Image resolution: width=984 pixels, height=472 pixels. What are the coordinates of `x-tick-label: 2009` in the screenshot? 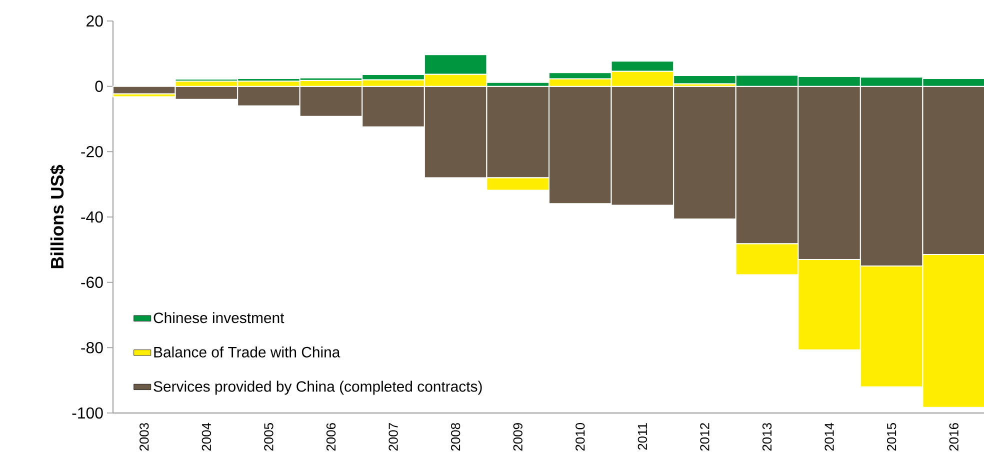 It's located at (517, 437).